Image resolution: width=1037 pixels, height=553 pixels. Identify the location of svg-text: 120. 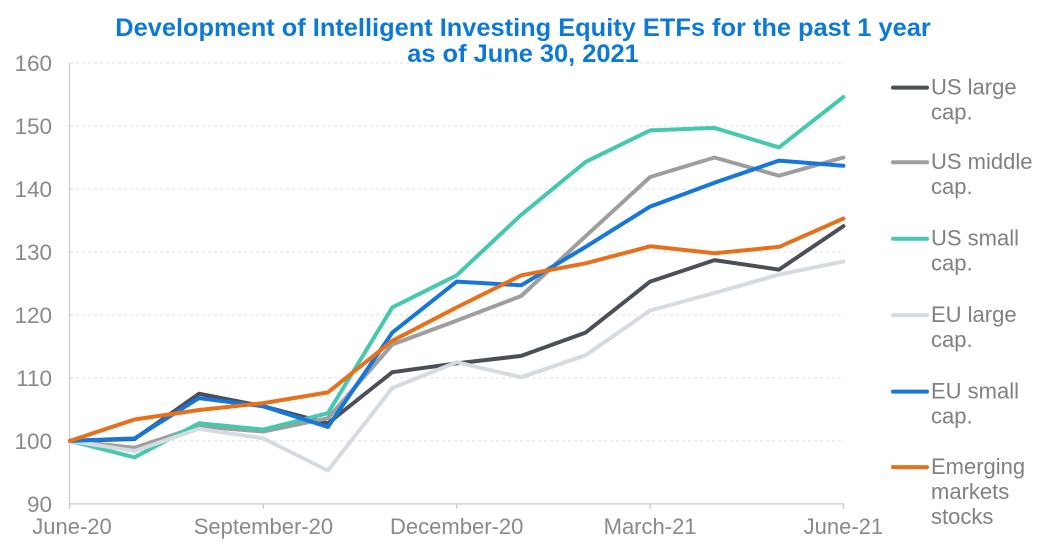
(33, 315).